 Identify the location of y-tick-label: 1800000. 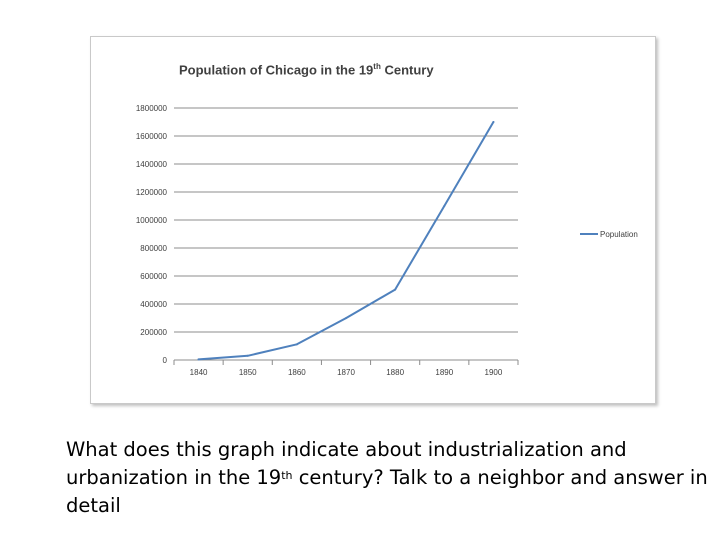
(152, 108).